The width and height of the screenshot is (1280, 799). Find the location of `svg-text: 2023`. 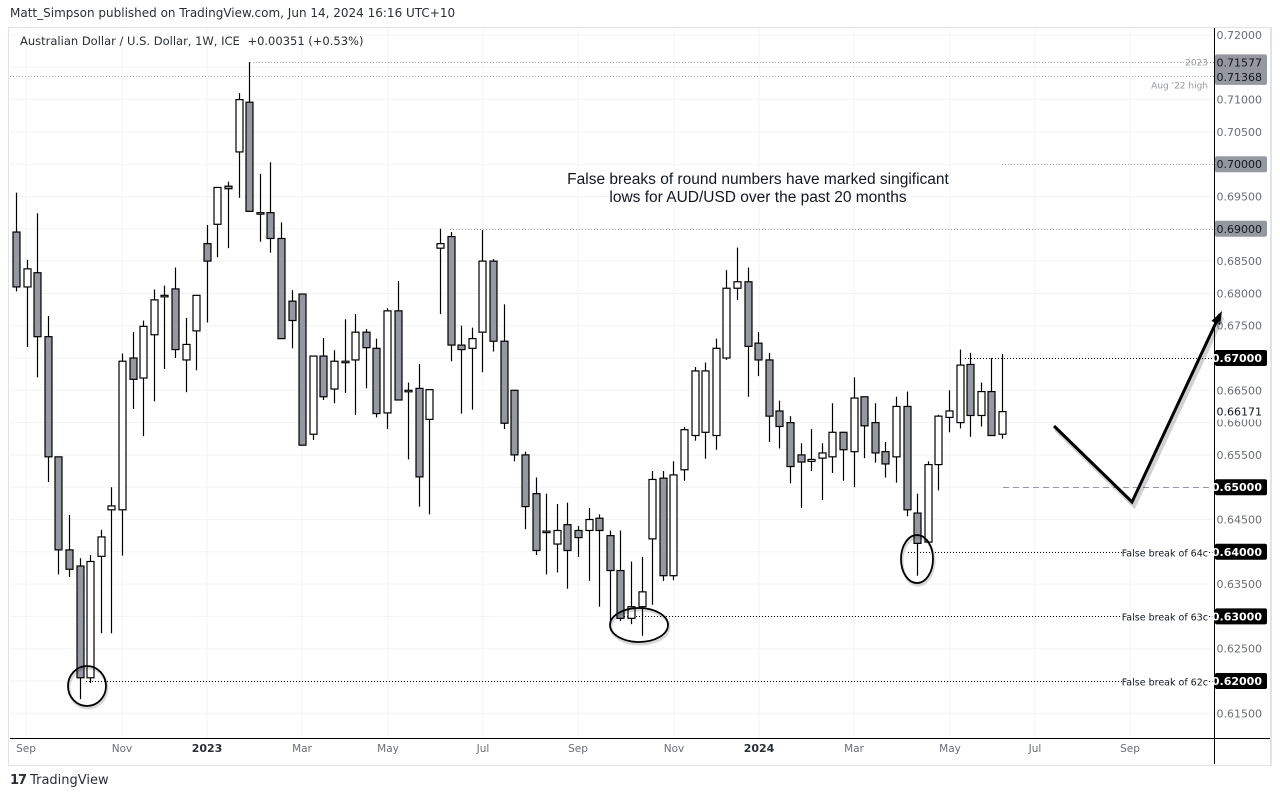

svg-text: 2023 is located at coordinates (1196, 64).